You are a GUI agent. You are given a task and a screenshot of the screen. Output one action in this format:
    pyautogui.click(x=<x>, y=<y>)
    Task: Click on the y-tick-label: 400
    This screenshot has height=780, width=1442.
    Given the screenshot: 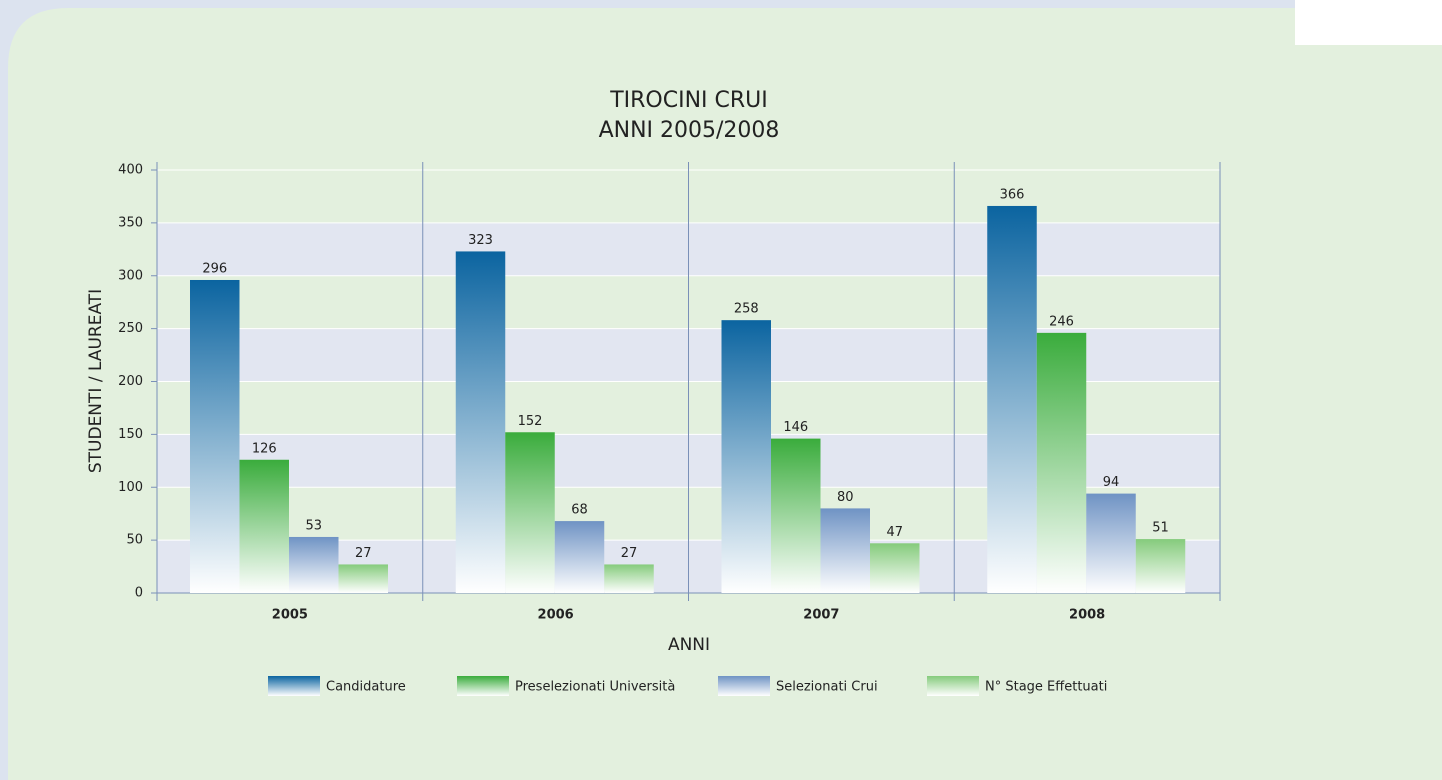 What is the action you would take?
    pyautogui.click(x=130, y=170)
    